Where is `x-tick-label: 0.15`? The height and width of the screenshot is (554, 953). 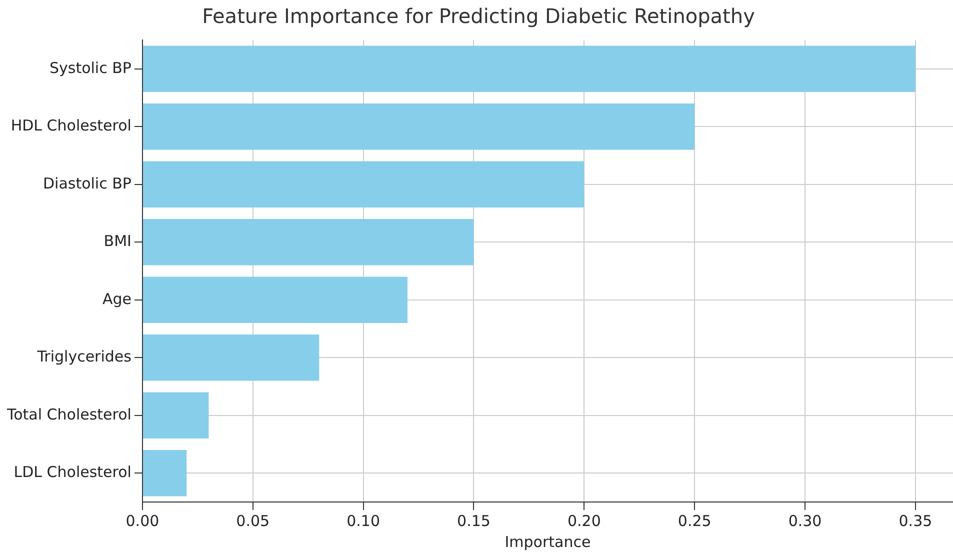
x-tick-label: 0.15 is located at coordinates (473, 521).